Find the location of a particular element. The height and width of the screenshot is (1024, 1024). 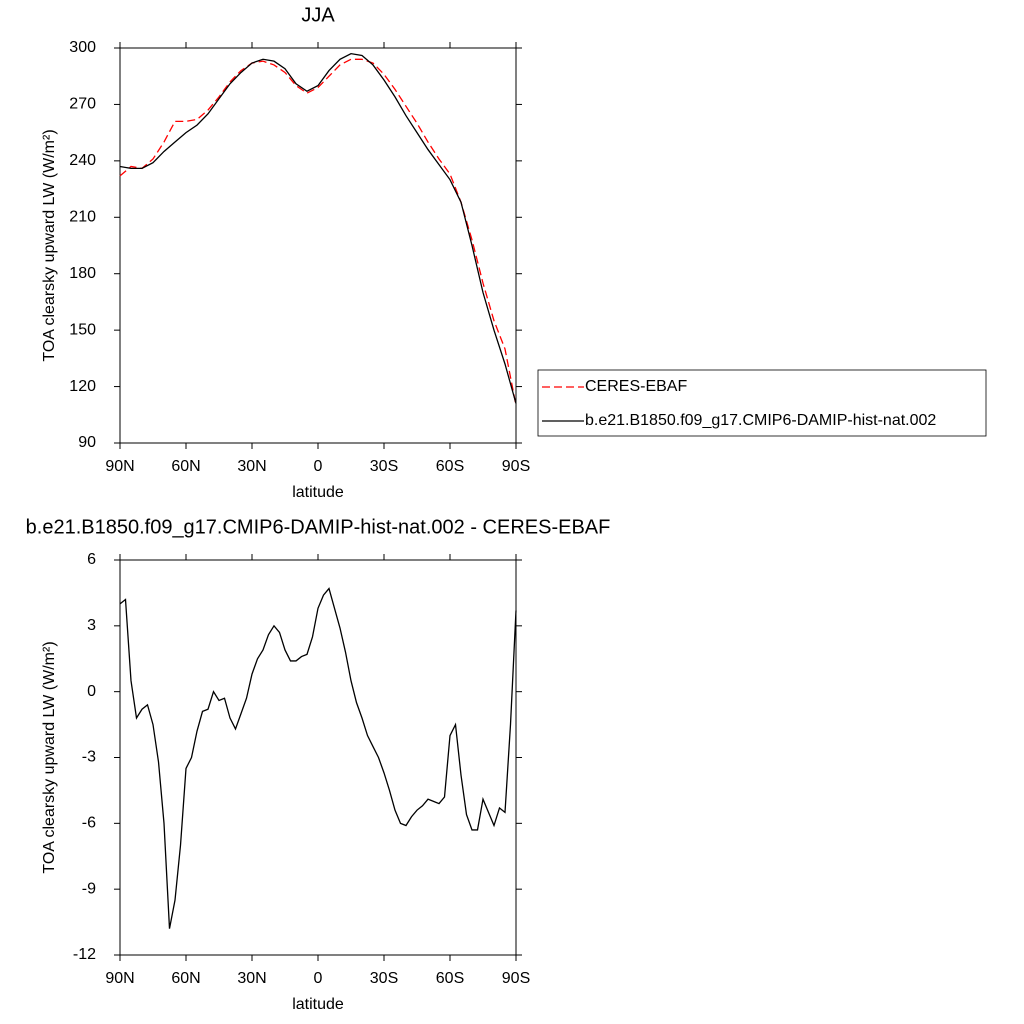

y-tick-label: 120 is located at coordinates (82, 386).